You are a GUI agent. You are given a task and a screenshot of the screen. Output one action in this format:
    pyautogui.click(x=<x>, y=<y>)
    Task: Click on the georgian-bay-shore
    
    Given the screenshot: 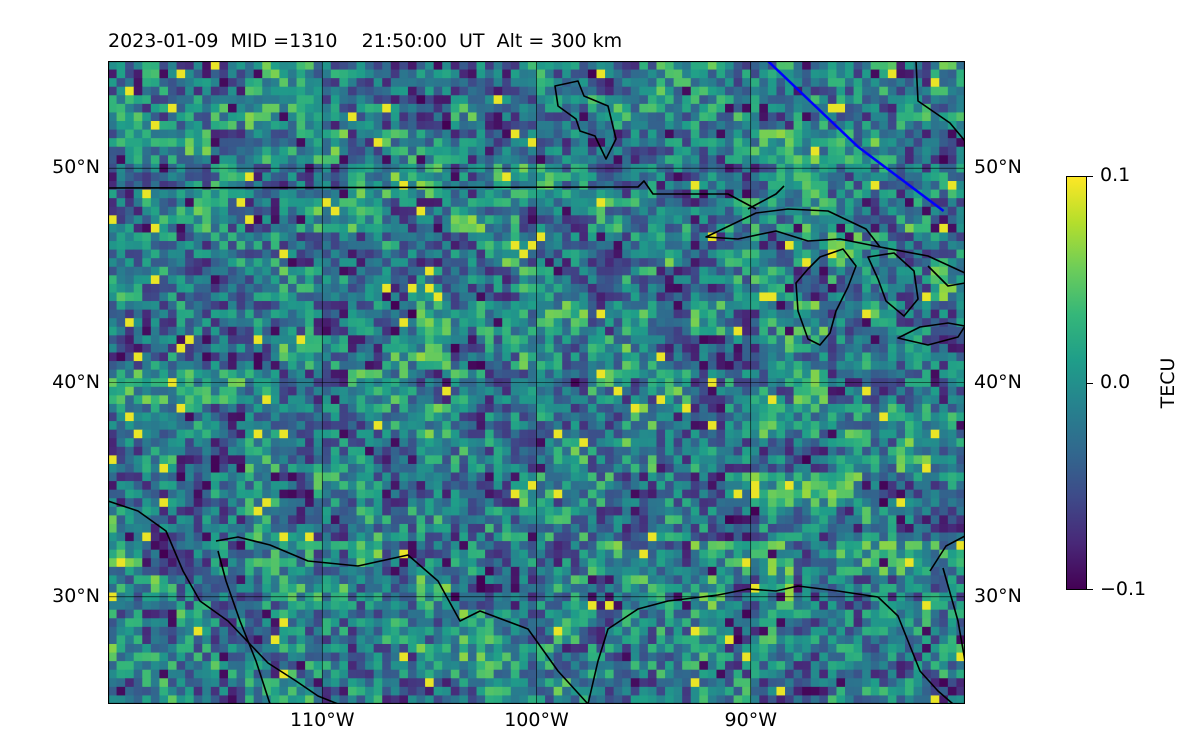 What is the action you would take?
    pyautogui.click(x=922, y=260)
    